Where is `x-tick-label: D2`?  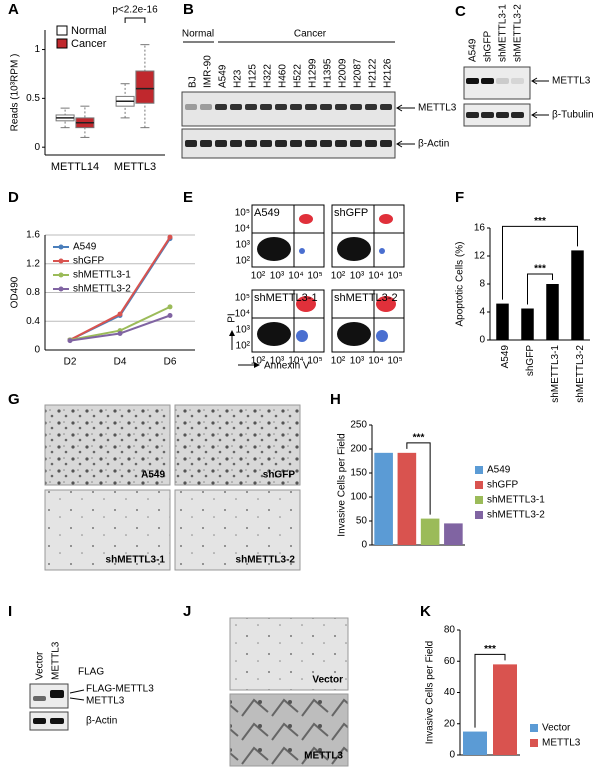 x-tick-label: D2 is located at coordinates (70, 362).